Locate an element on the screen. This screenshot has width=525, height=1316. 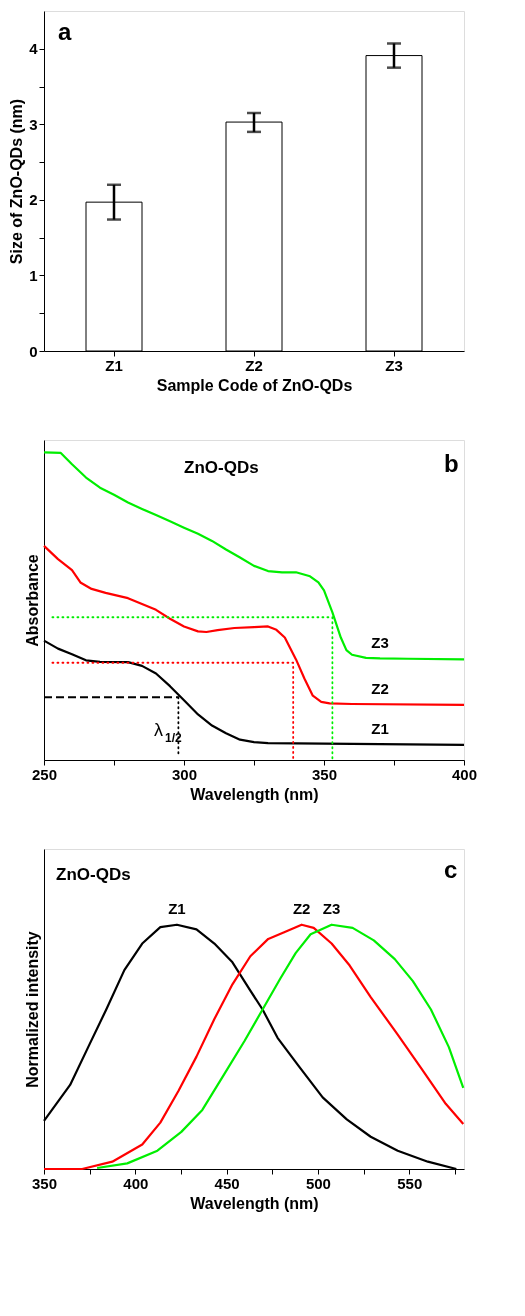
x-tick-label: Z2 is located at coordinates (254, 365).